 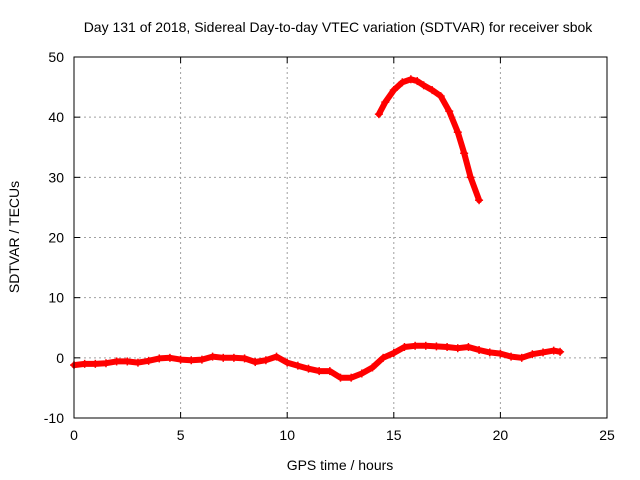 I want to click on x-tick-label: 0, so click(x=74, y=435).